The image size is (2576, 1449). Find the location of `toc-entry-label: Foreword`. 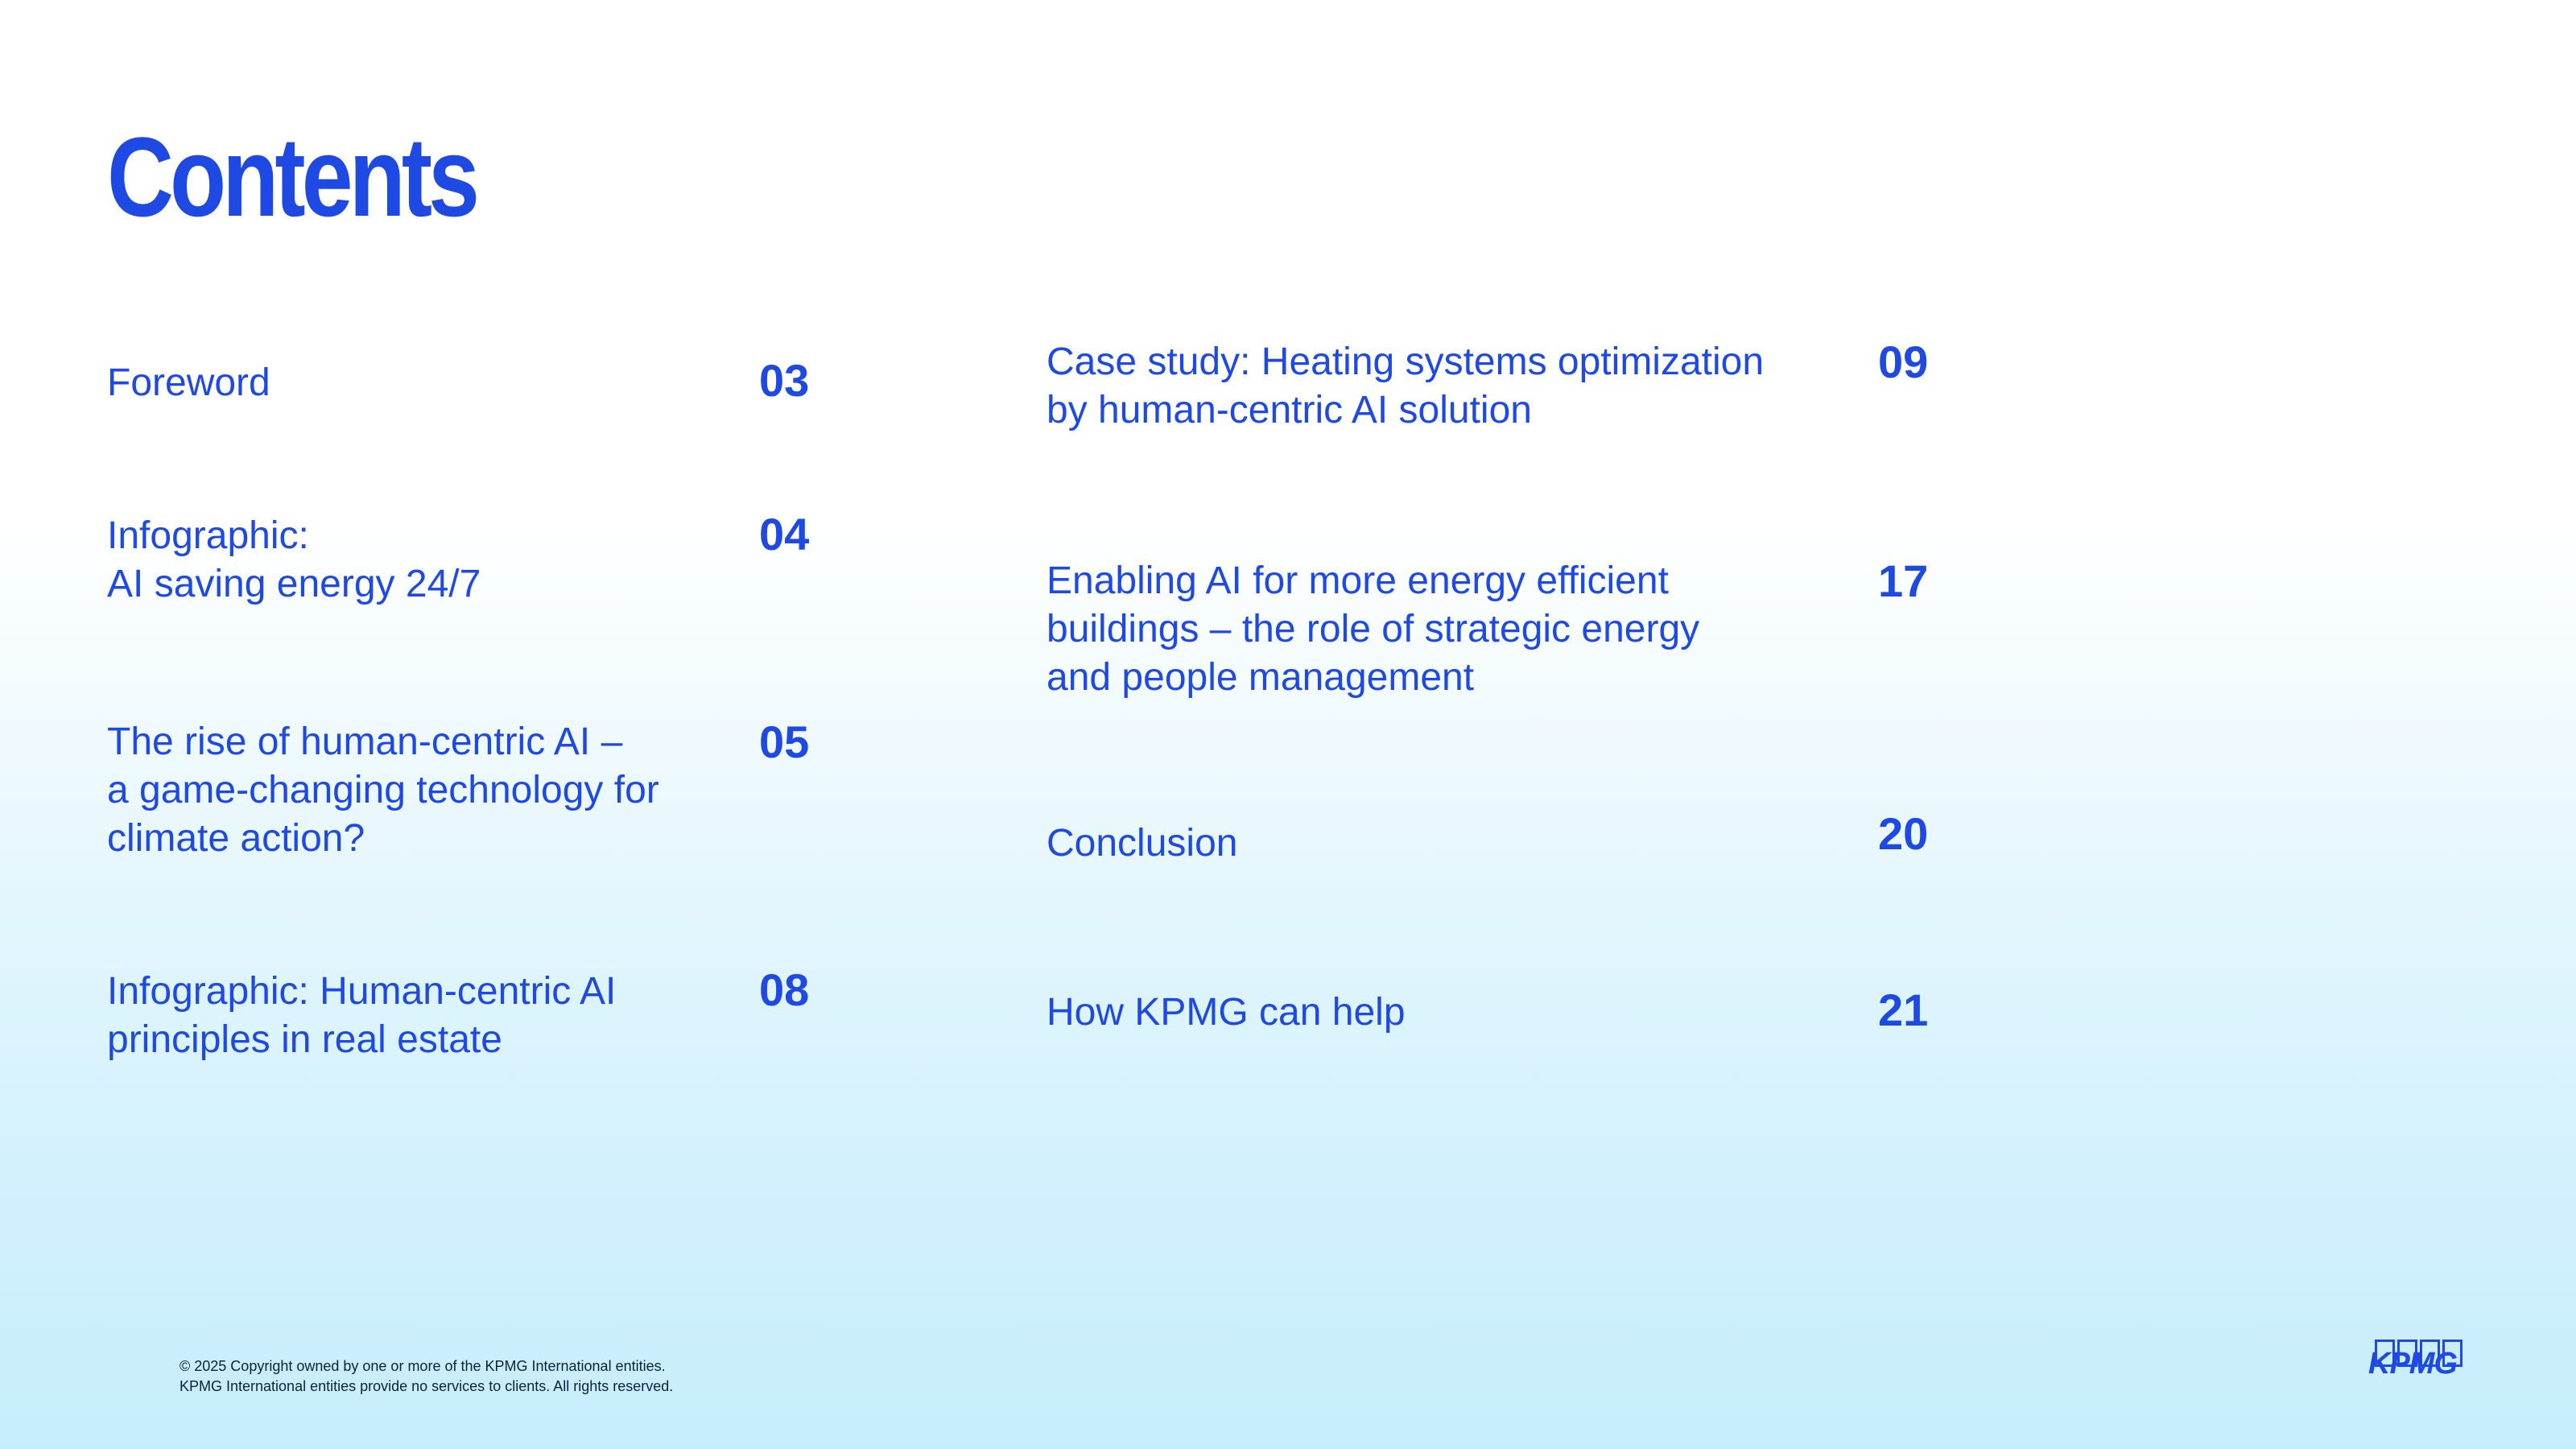

toc-entry-label: Foreword is located at coordinates (188, 382).